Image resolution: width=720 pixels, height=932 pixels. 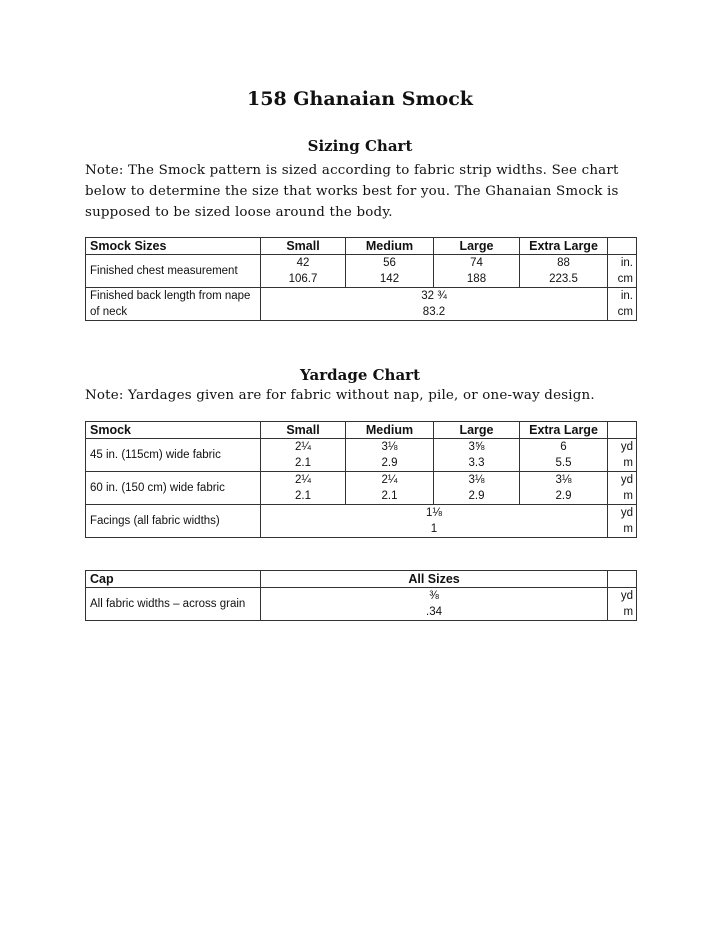 What do you see at coordinates (173, 488) in the screenshot?
I see `row-label: 60 in. (150 cm) wide fabric` at bounding box center [173, 488].